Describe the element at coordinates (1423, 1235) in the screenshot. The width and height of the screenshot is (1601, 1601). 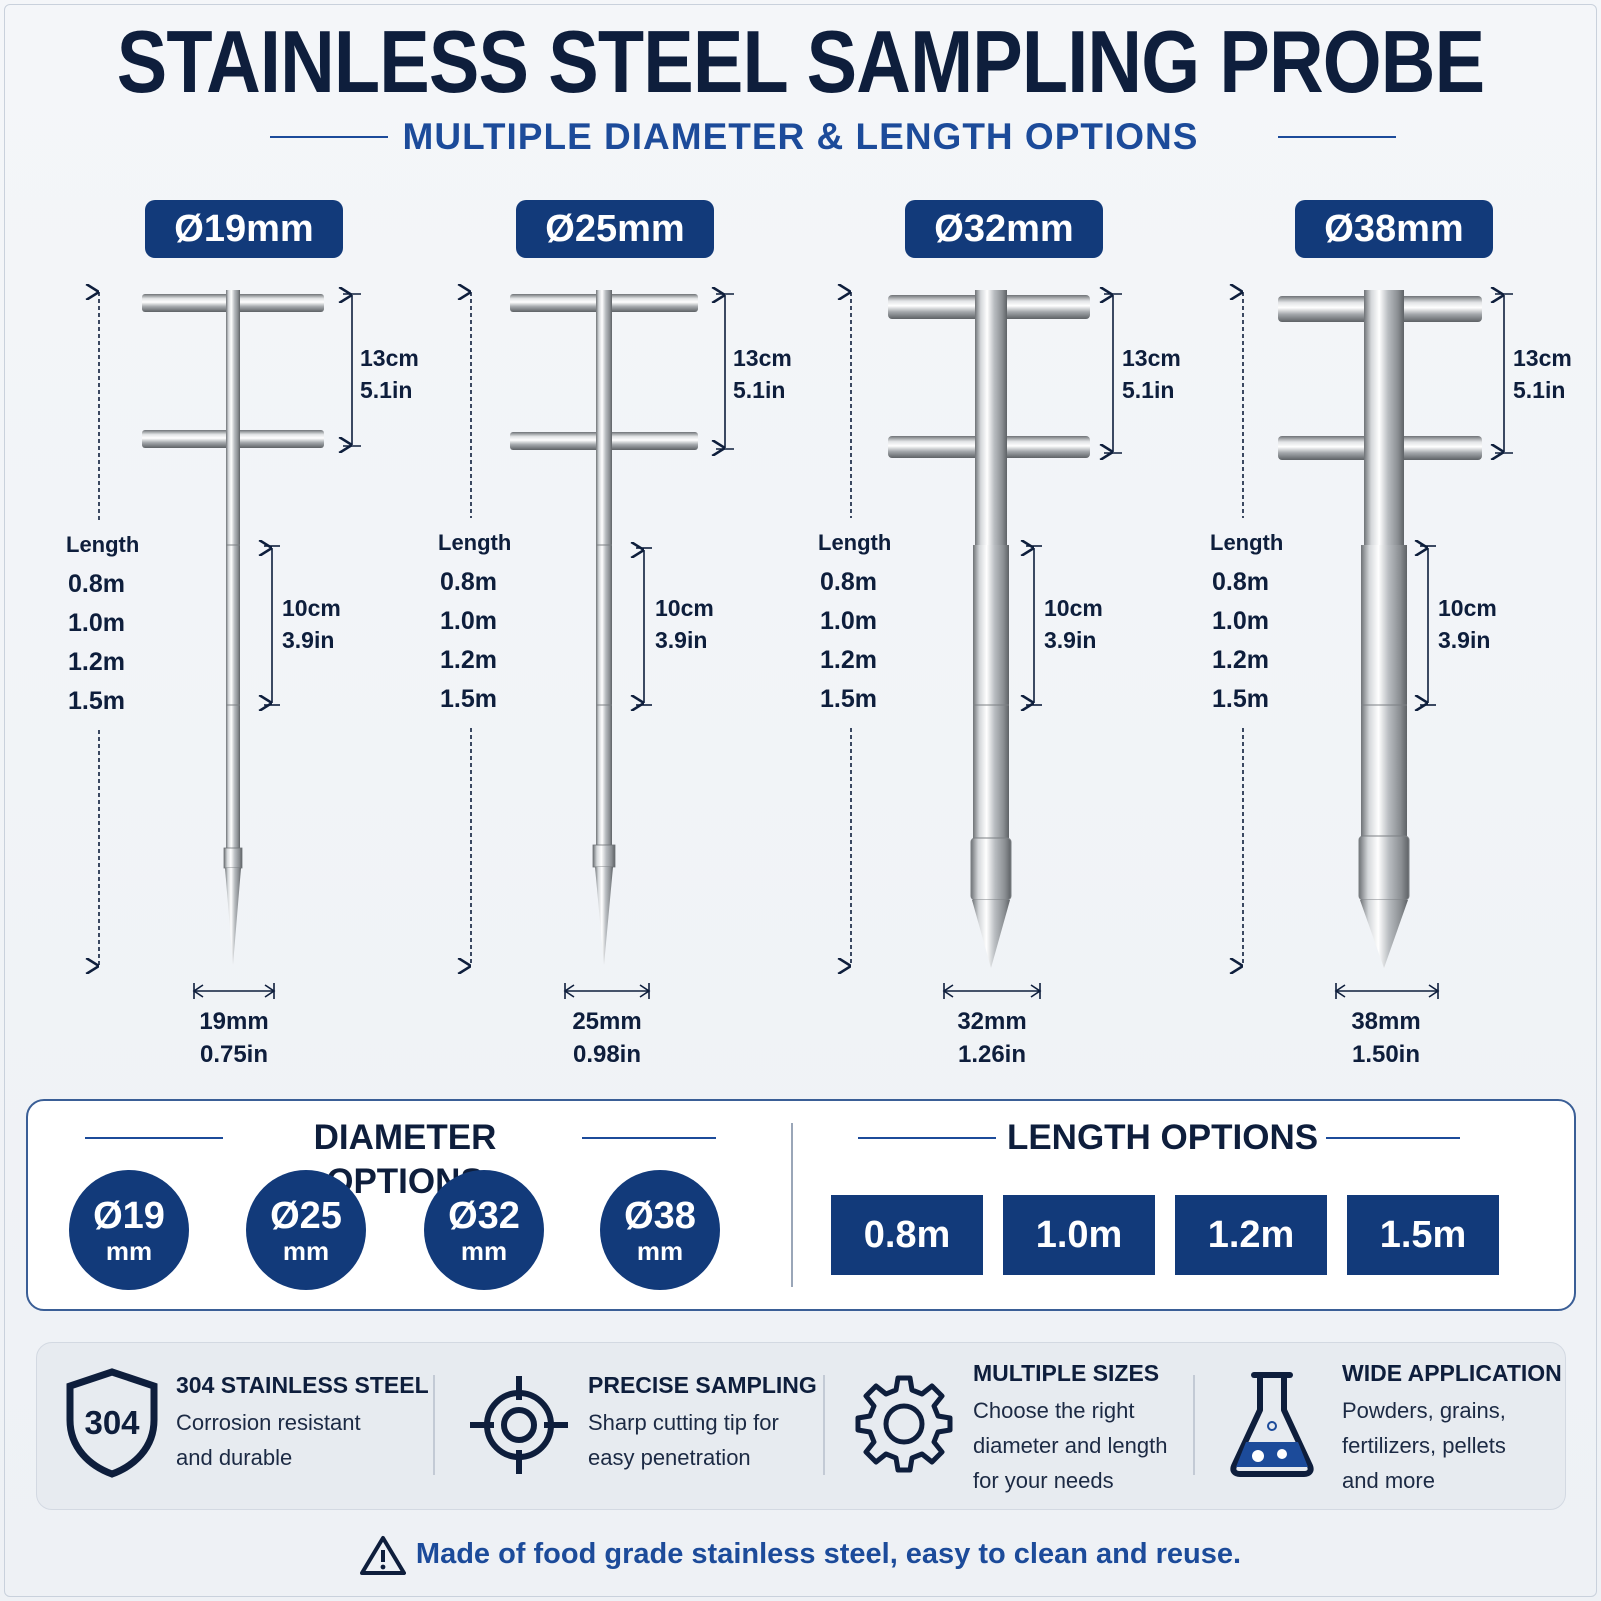
I see `length-option-1-5m: 1.5m` at that location.